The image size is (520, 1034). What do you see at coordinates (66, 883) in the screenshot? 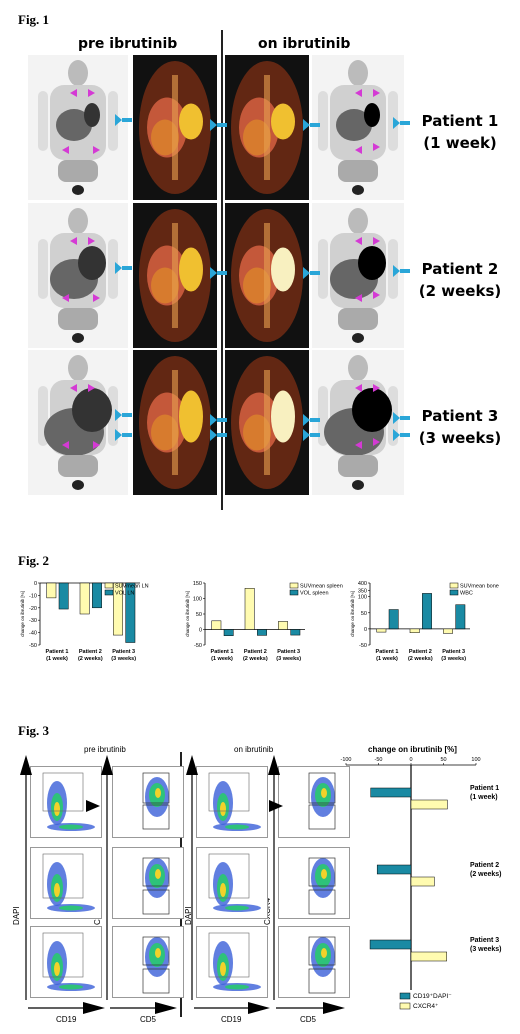
I see `fig3-flow-plot-r2-c1` at bounding box center [66, 883].